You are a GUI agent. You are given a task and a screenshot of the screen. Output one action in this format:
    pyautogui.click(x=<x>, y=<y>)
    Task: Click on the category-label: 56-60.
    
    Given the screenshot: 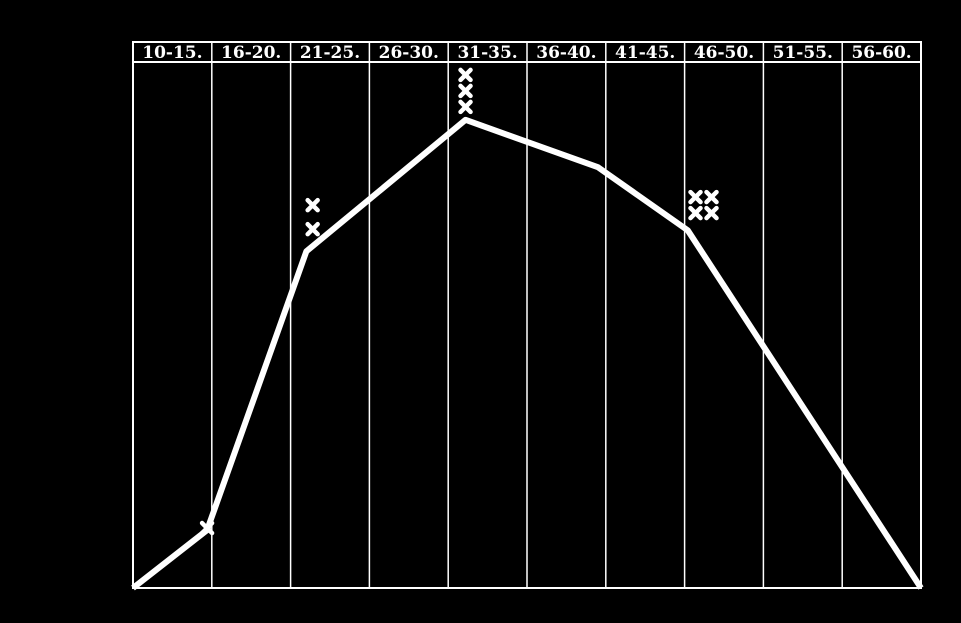 What is the action you would take?
    pyautogui.click(x=881, y=53)
    